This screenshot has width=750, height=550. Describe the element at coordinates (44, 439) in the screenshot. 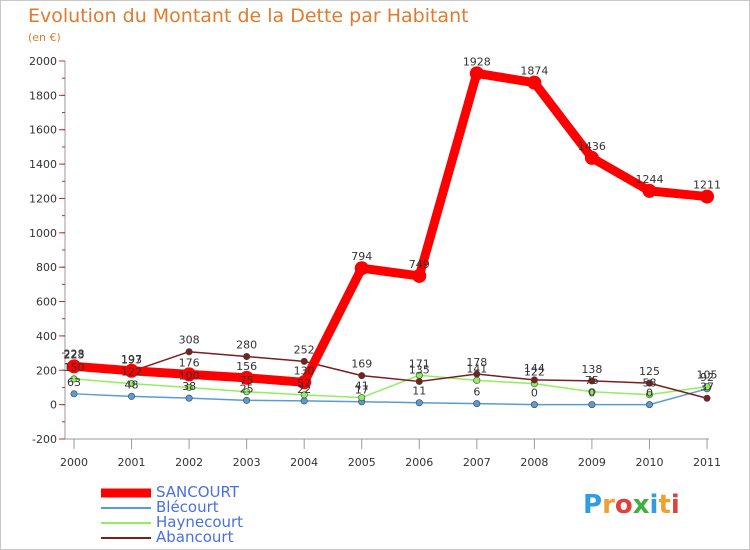

I see `y-tick-label: -200` at that location.